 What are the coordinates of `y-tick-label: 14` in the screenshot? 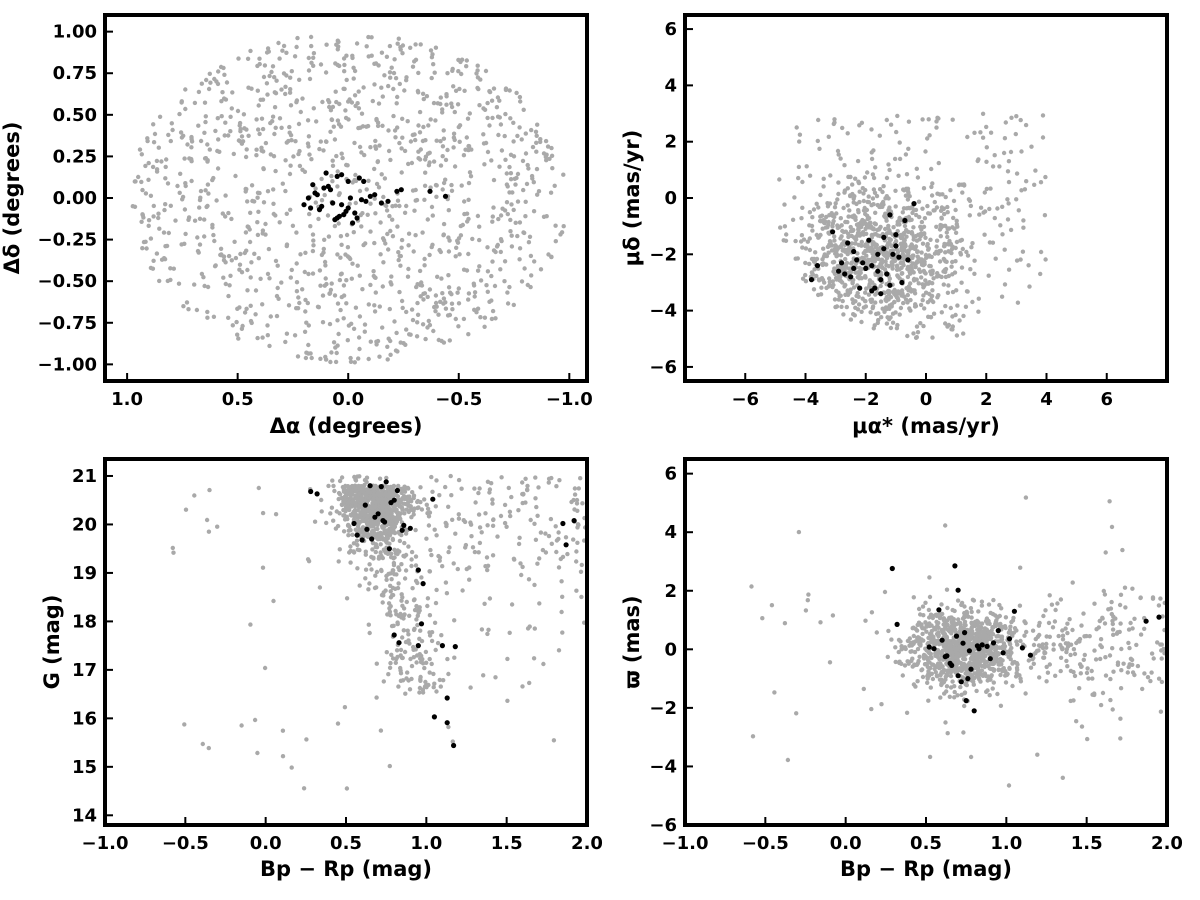 It's located at (84, 815).